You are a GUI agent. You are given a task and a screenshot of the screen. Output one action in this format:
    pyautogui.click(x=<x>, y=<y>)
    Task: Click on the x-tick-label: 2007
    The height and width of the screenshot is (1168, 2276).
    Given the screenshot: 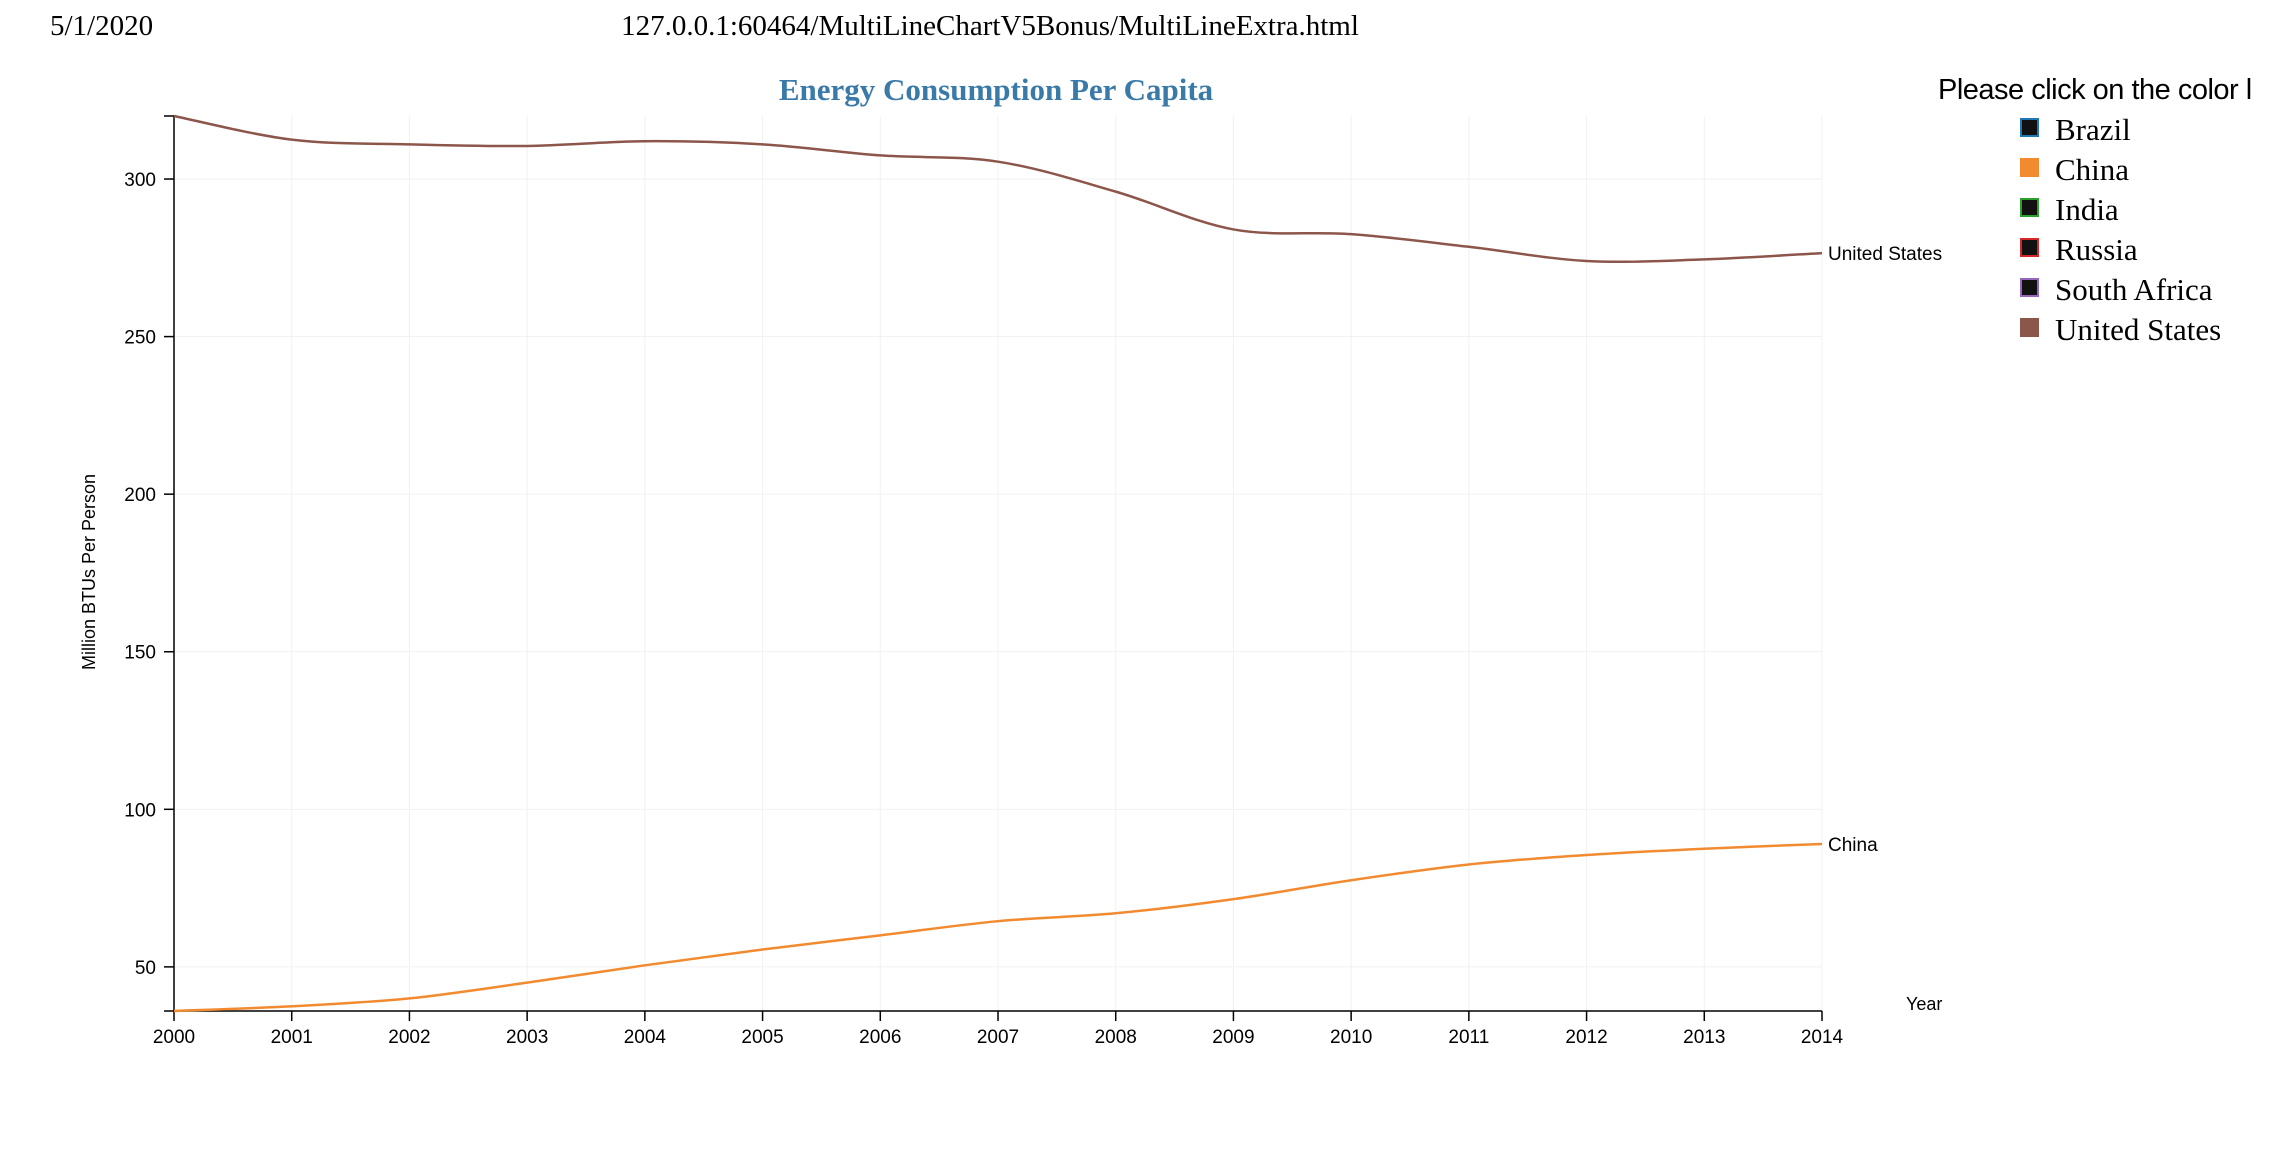 What is the action you would take?
    pyautogui.click(x=998, y=1037)
    